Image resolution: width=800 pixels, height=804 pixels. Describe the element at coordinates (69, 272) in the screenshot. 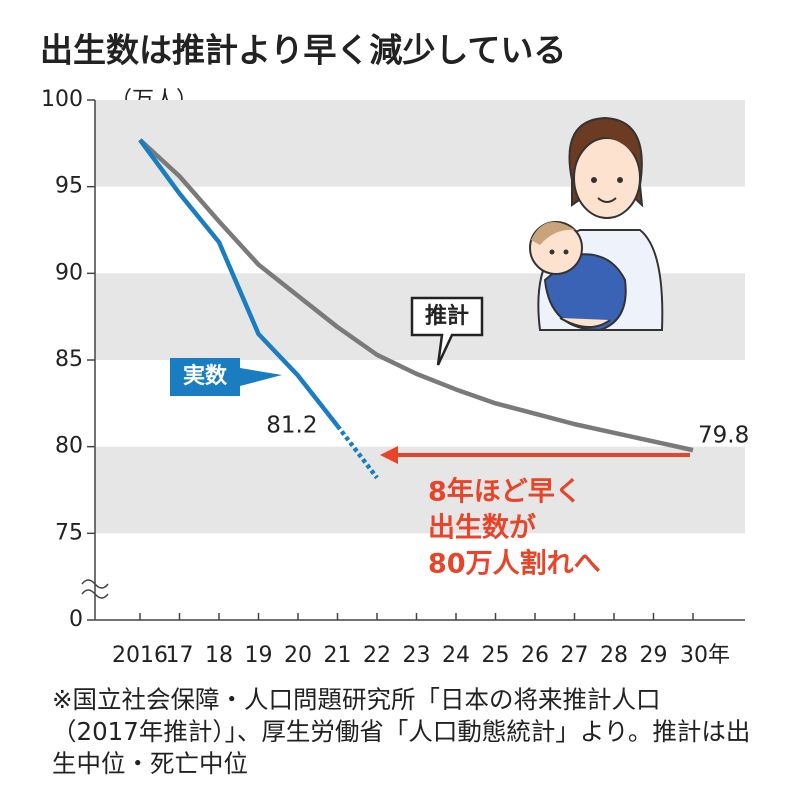

I see `y-tick-label: 90` at that location.